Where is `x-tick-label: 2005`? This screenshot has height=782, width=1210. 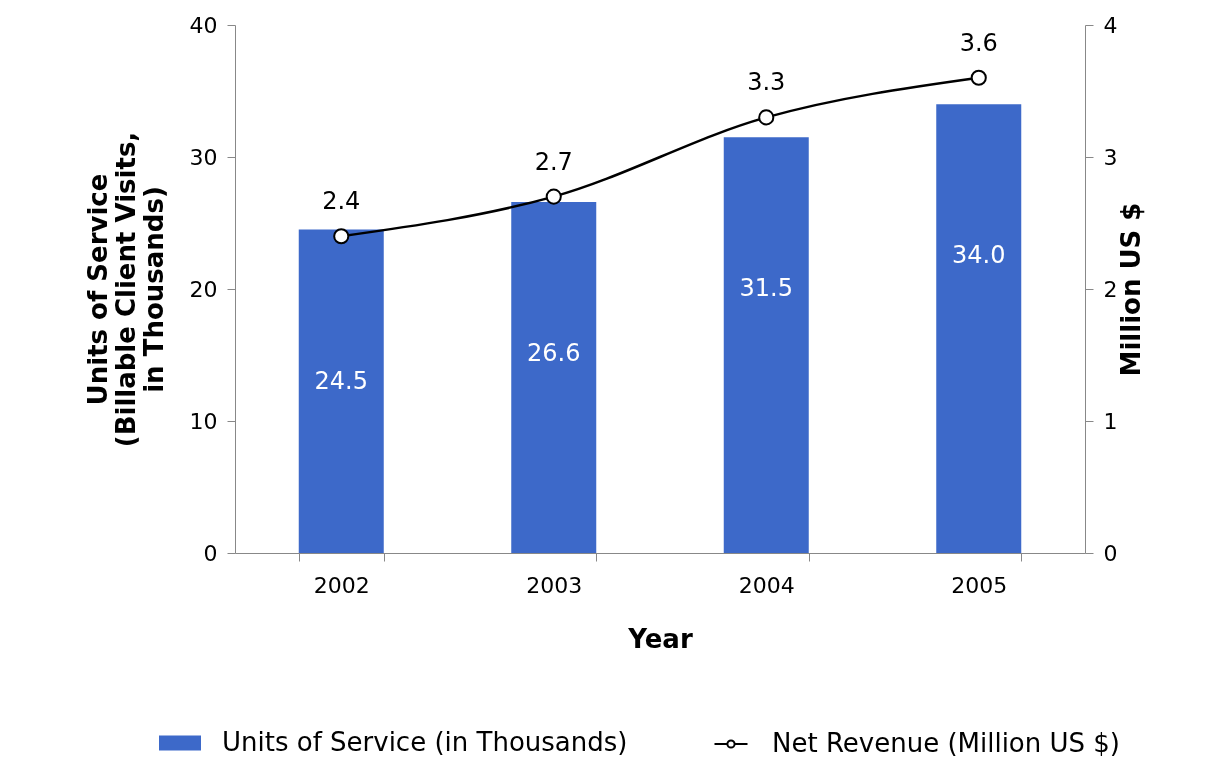 x-tick-label: 2005 is located at coordinates (979, 585).